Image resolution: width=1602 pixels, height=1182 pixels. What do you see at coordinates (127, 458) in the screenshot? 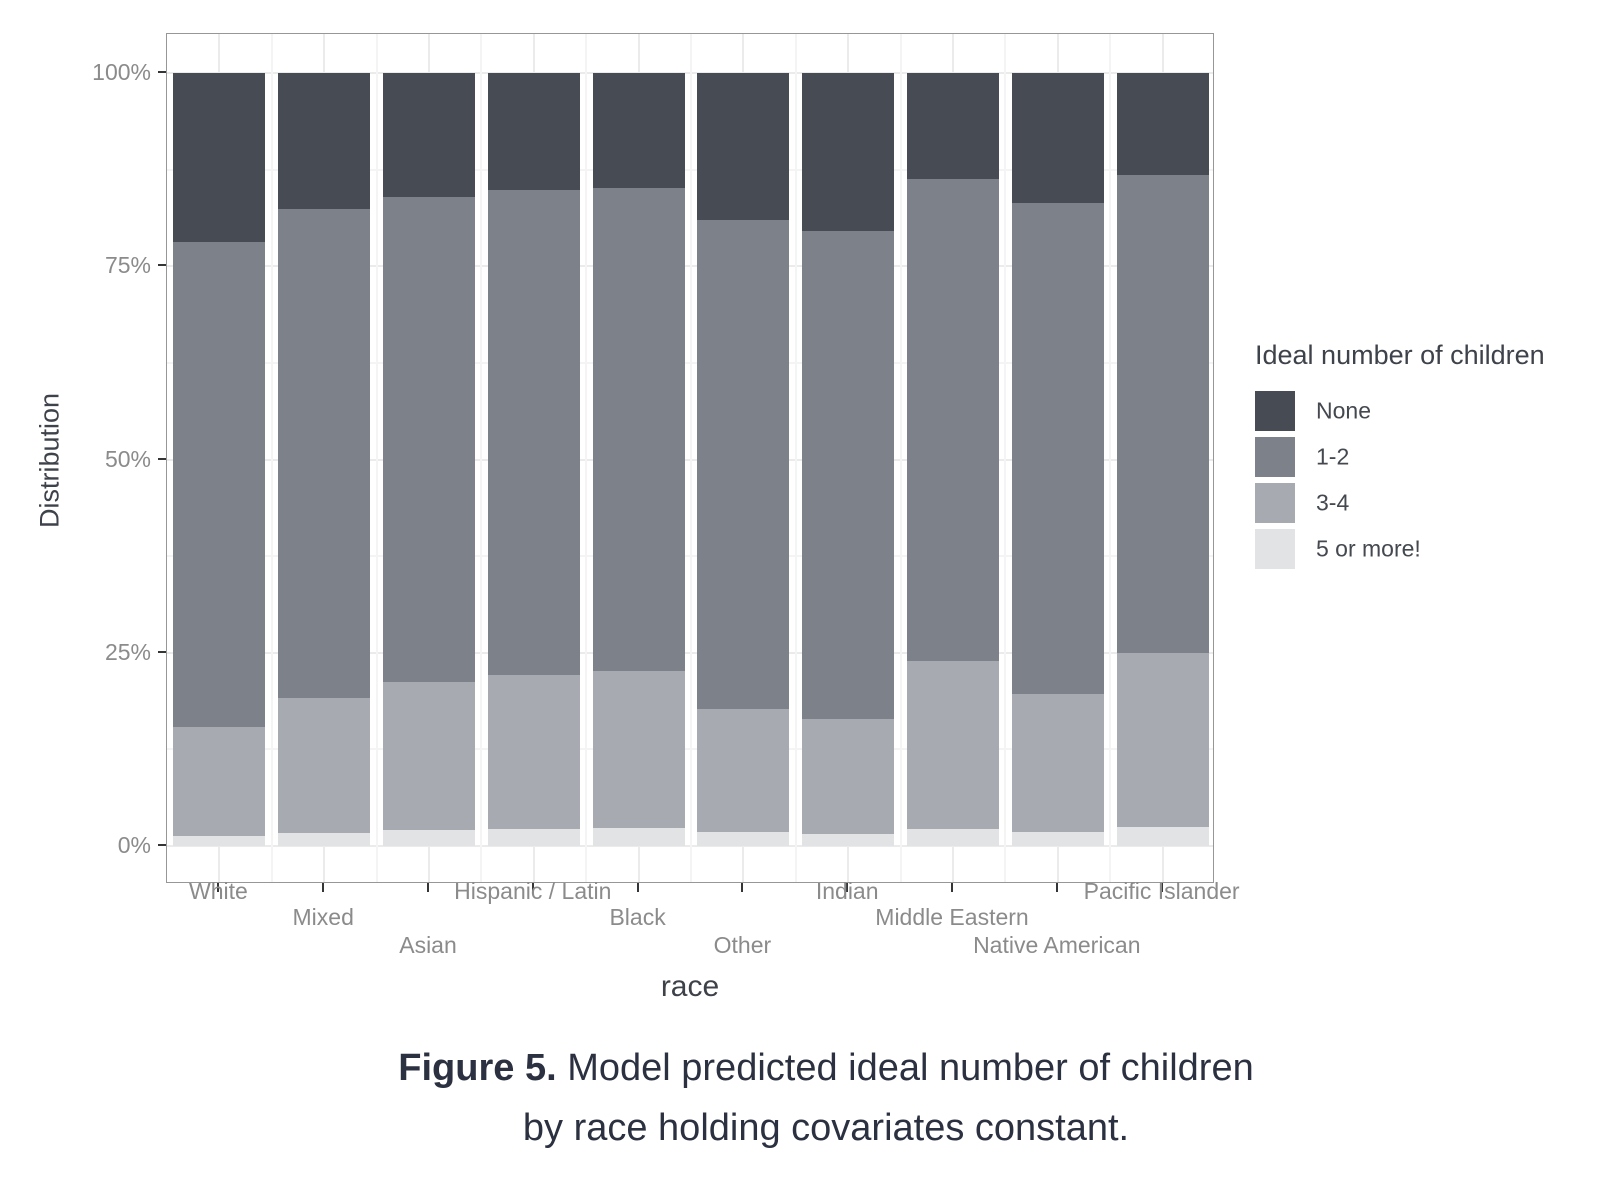
I see `y-tick-label: 50%` at bounding box center [127, 458].